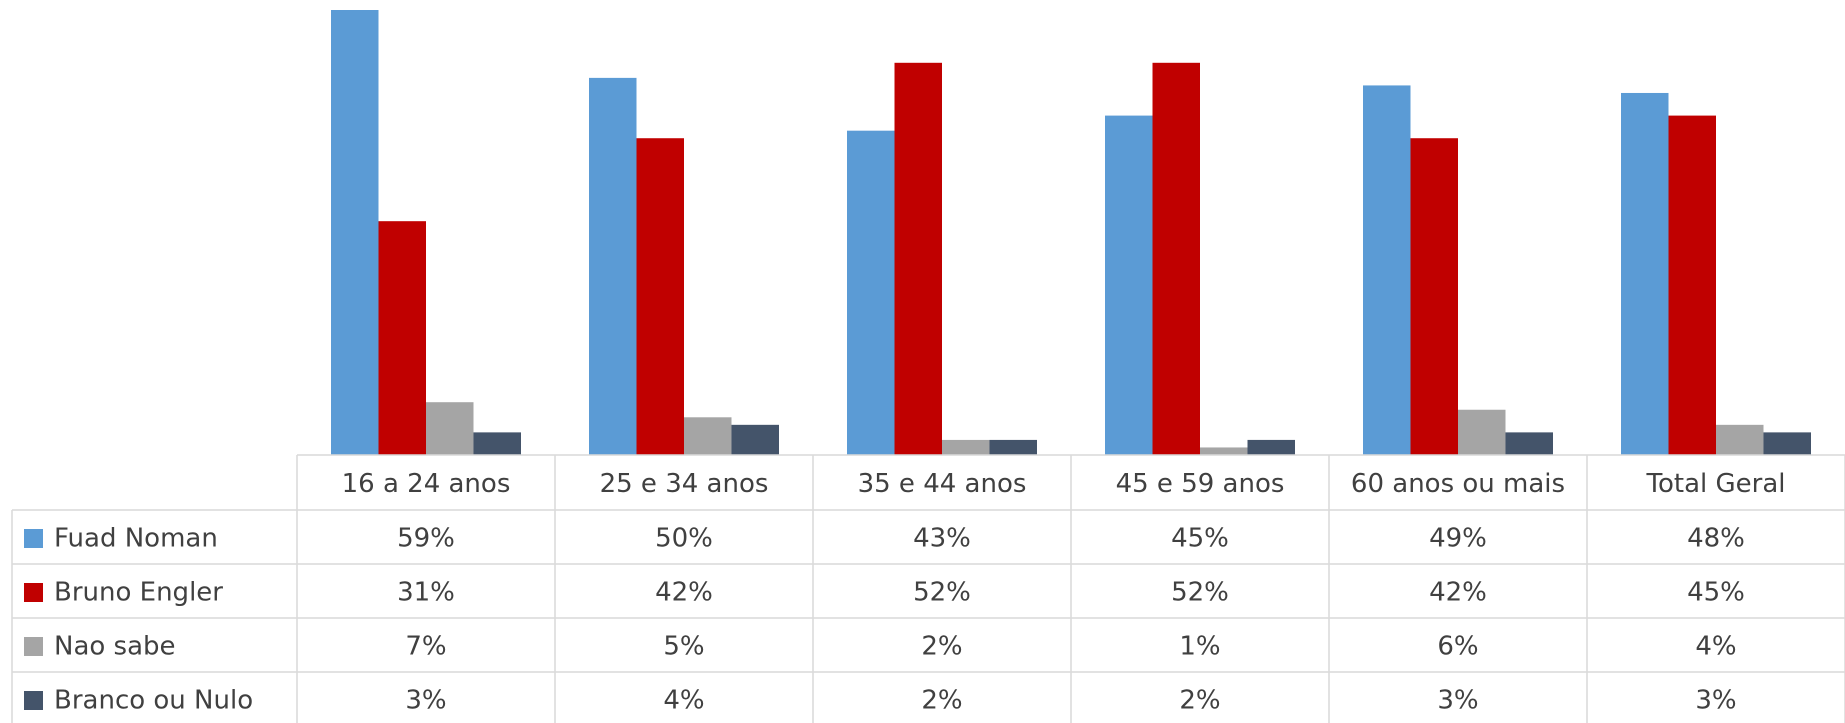 This screenshot has width=1845, height=723. Describe the element at coordinates (1716, 484) in the screenshot. I see `category-label: Total Geral` at that location.